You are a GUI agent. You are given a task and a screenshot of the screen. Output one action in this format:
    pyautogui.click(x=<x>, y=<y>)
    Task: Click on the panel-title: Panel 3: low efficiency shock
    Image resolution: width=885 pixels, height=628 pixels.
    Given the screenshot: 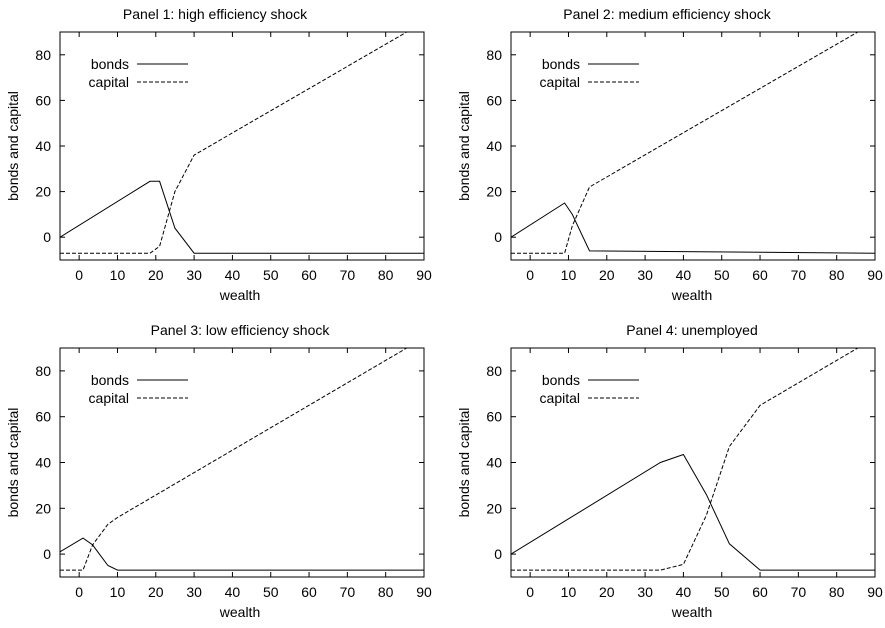 What is the action you would take?
    pyautogui.click(x=241, y=330)
    